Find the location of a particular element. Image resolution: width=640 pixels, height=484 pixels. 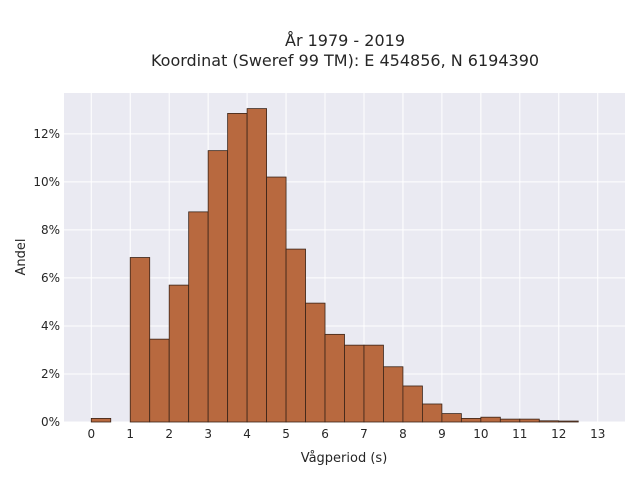

y-axis-label: Andel is located at coordinates (21, 257).